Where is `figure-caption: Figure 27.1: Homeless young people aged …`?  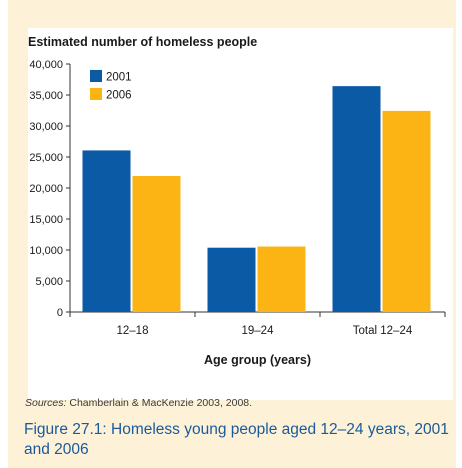 figure-caption: Figure 27.1: Homeless young people aged … is located at coordinates (236, 439).